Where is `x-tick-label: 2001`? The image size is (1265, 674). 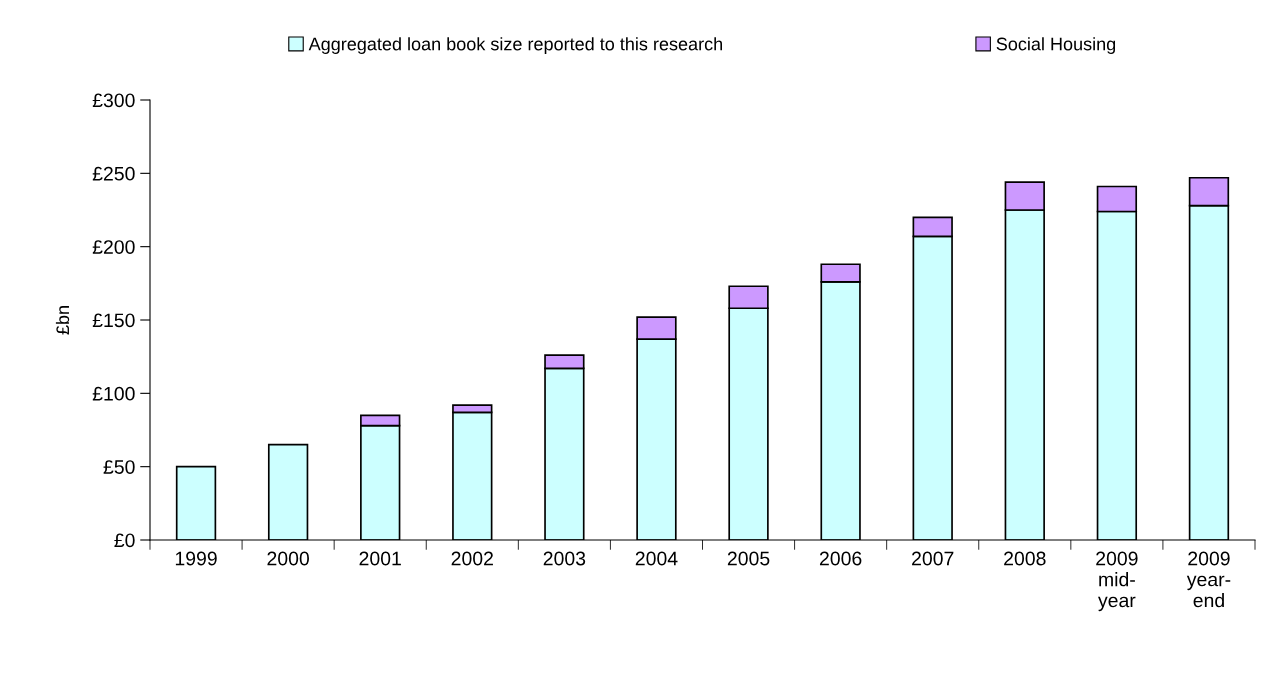 x-tick-label: 2001 is located at coordinates (380, 558).